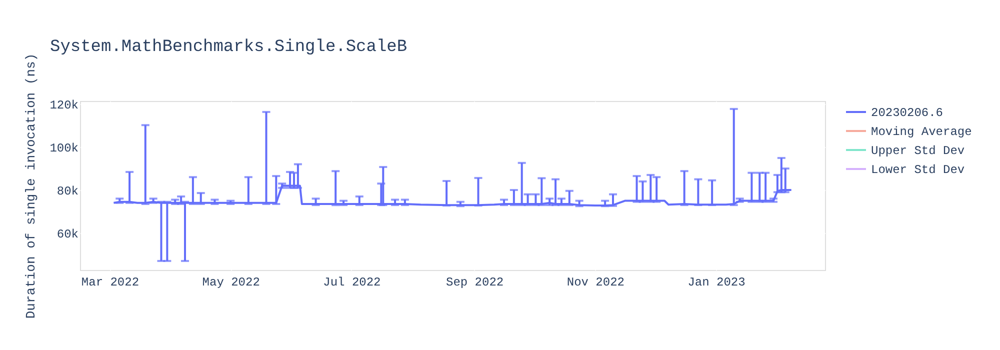 The image size is (1000, 350). I want to click on x-tick-label: Sep 2022, so click(475, 283).